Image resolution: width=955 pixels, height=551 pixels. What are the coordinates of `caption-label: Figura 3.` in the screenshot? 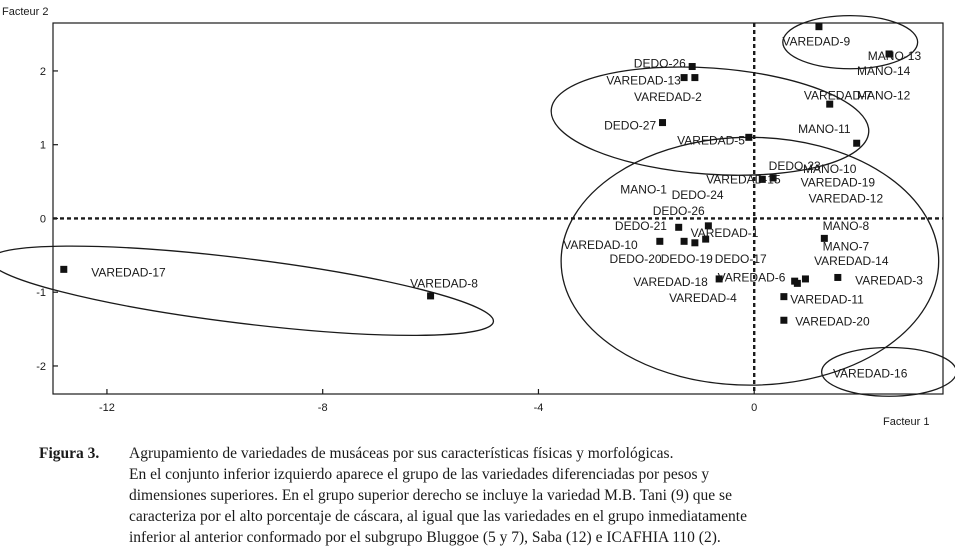 It's located at (69, 453).